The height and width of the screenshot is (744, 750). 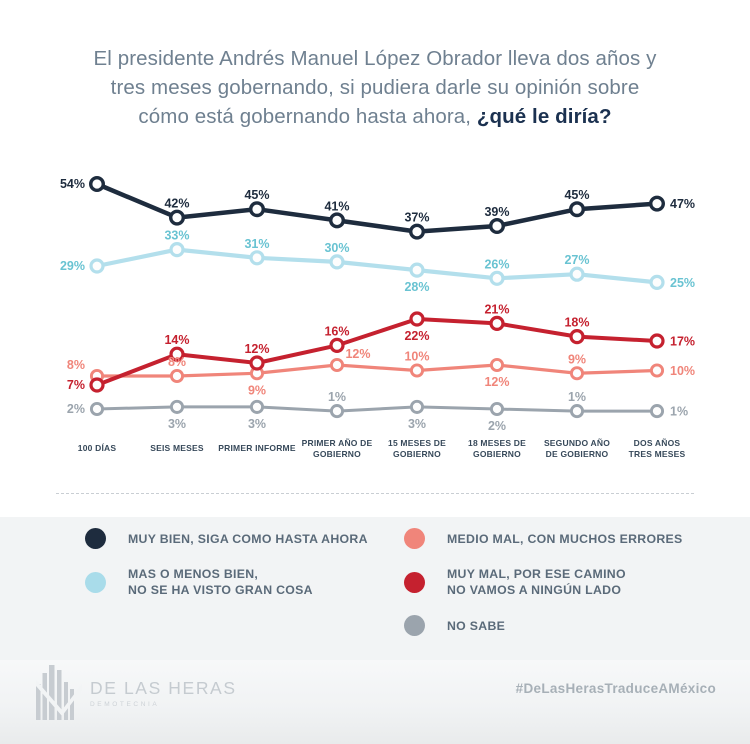 I want to click on data-label-mas_o_menos: 25%, so click(x=682, y=283).